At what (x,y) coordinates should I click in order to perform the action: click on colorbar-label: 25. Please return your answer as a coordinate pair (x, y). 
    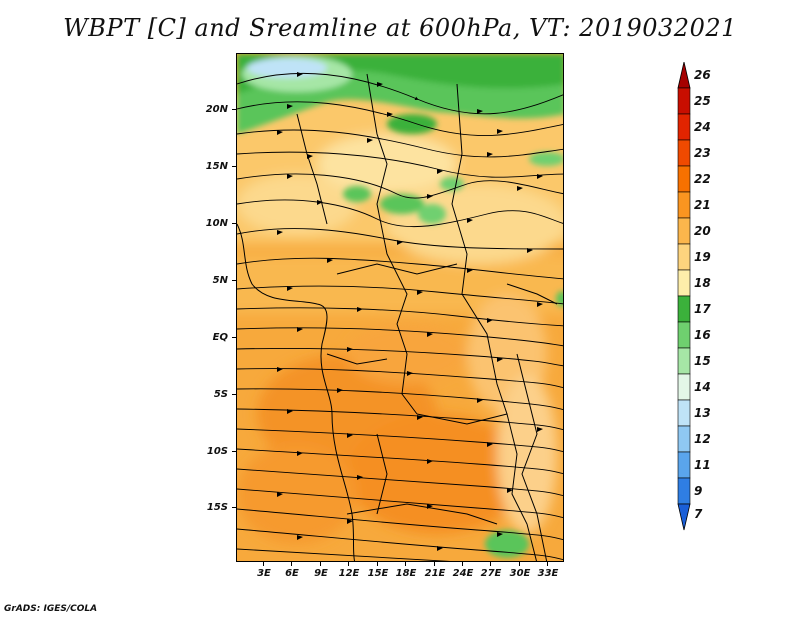
    Looking at the image, I should click on (702, 101).